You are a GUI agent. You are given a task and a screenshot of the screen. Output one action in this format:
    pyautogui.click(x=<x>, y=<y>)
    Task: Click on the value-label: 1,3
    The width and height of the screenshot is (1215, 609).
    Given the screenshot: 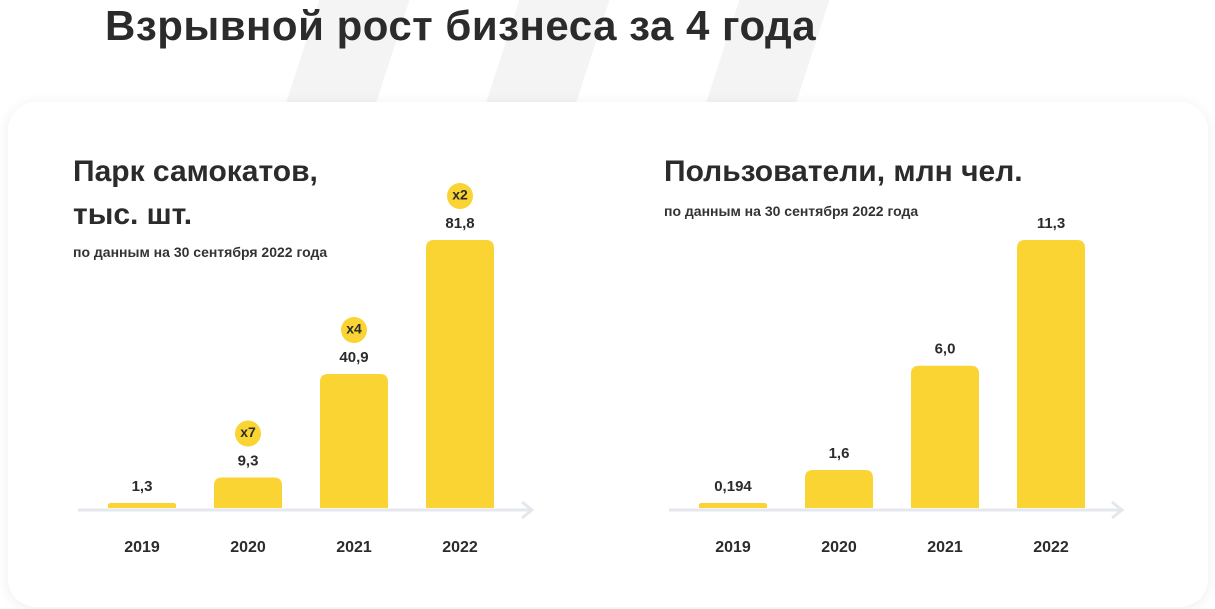 What is the action you would take?
    pyautogui.click(x=142, y=486)
    